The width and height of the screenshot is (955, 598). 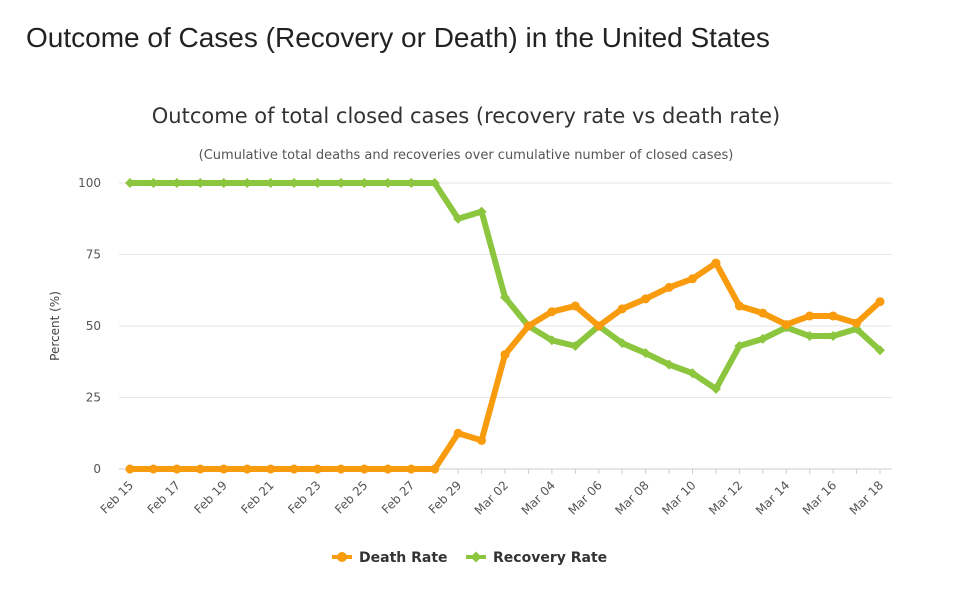 I want to click on x-tick-label: Feb 17, so click(x=164, y=497).